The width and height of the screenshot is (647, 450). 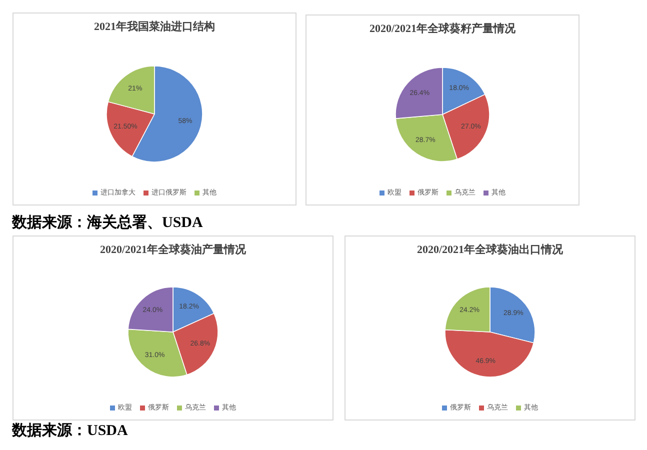 I want to click on chart-title: 2020/2021年全球葵油产量情况, so click(x=174, y=249).